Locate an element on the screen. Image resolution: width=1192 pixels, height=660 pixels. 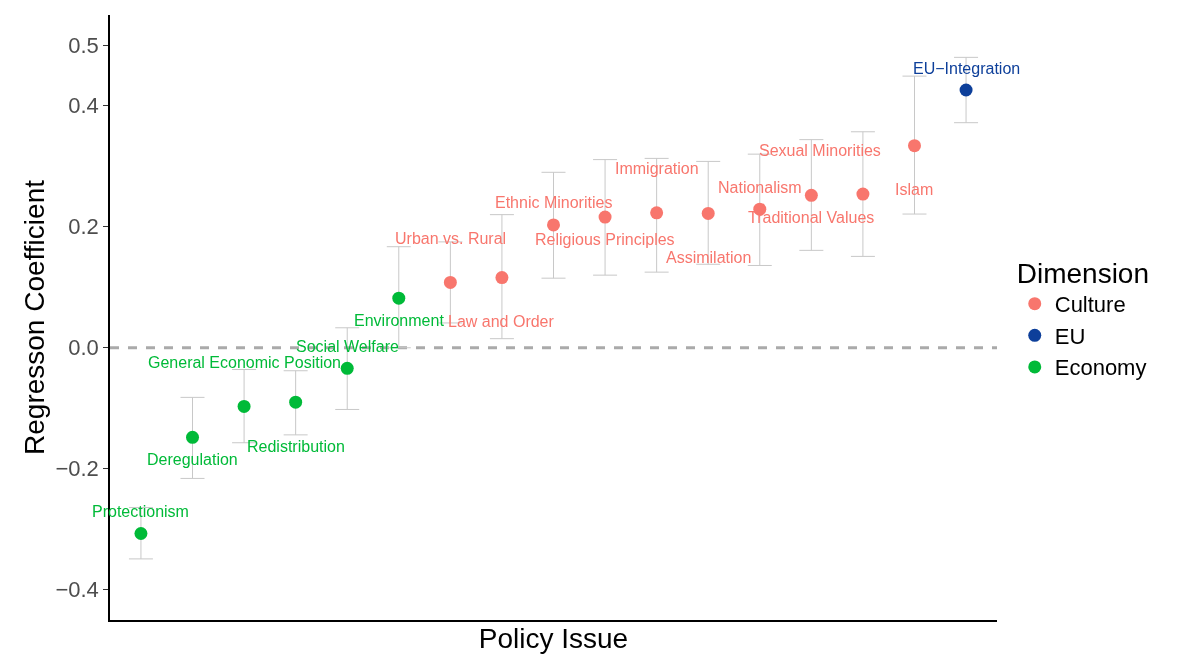
y-tick-label: 0.2 is located at coordinates (83, 227).